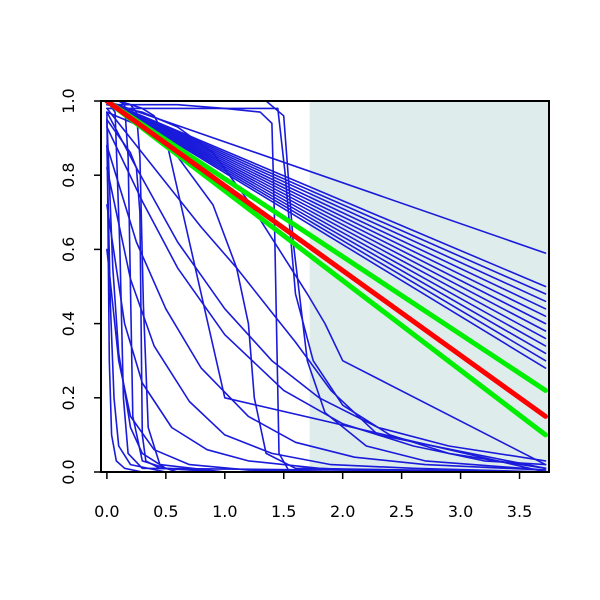 This screenshot has width=600, height=600. Describe the element at coordinates (313, 496) in the screenshot. I see `x-axis: 0.0 0.5 1.0 1.5 2.0 2.5 3.0 3.5` at that location.